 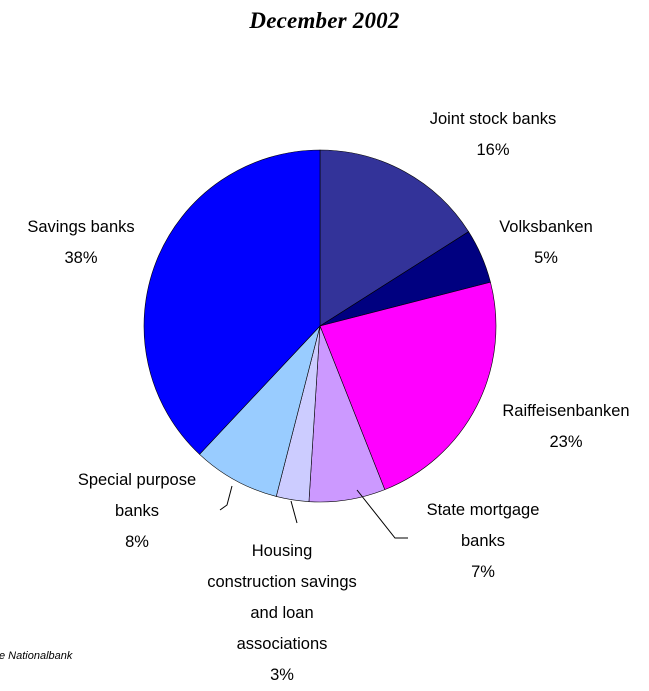 What do you see at coordinates (36, 656) in the screenshot?
I see `source-note: e Nationalbank` at bounding box center [36, 656].